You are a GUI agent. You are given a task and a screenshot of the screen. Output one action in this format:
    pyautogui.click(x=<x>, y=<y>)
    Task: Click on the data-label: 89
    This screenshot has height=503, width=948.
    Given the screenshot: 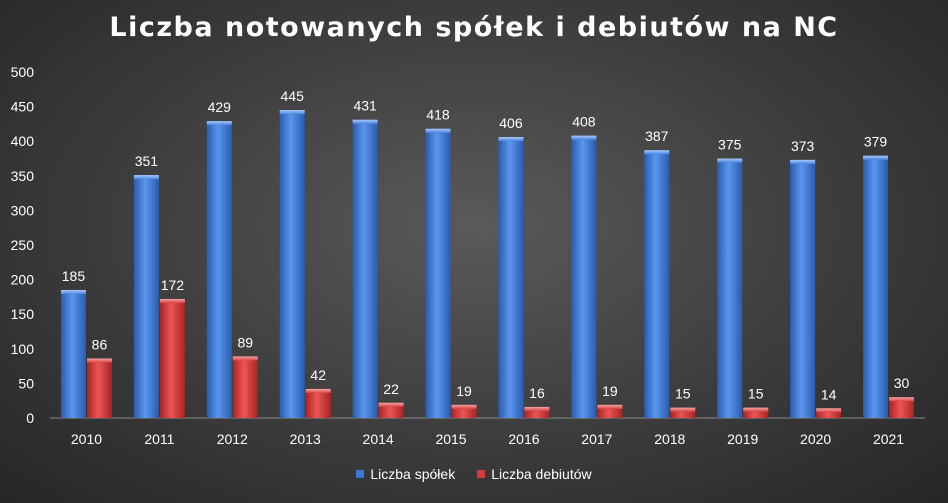 What is the action you would take?
    pyautogui.click(x=246, y=342)
    